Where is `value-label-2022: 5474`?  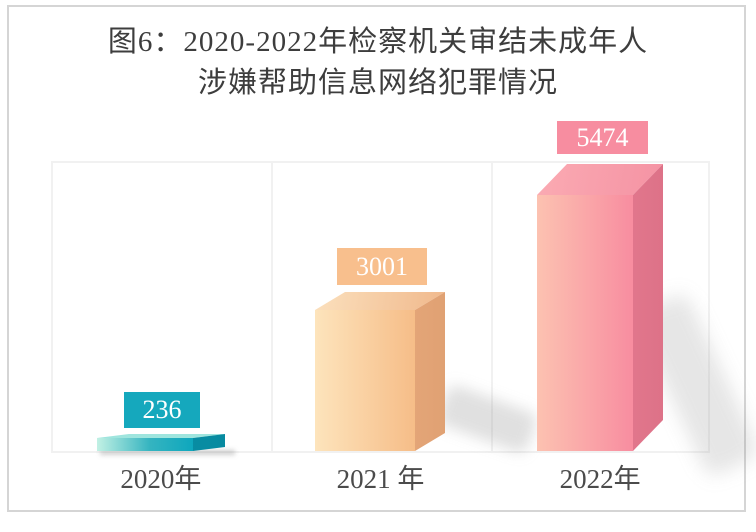 value-label-2022: 5474 is located at coordinates (602, 137).